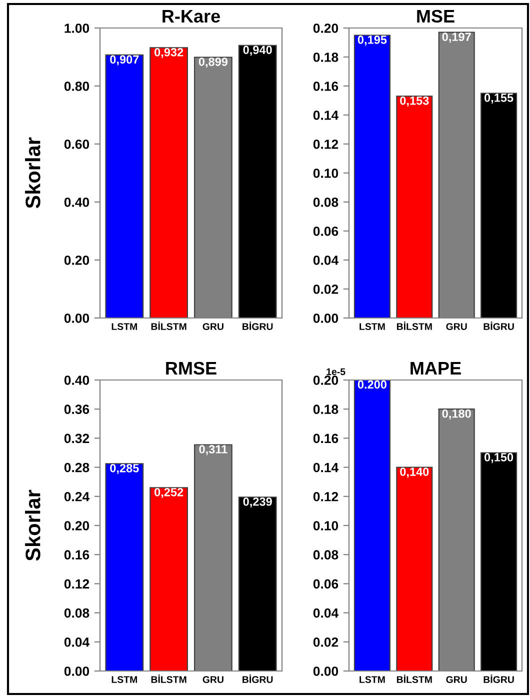 This screenshot has width=530, height=700. I want to click on data-label: 0,197, so click(456, 37).